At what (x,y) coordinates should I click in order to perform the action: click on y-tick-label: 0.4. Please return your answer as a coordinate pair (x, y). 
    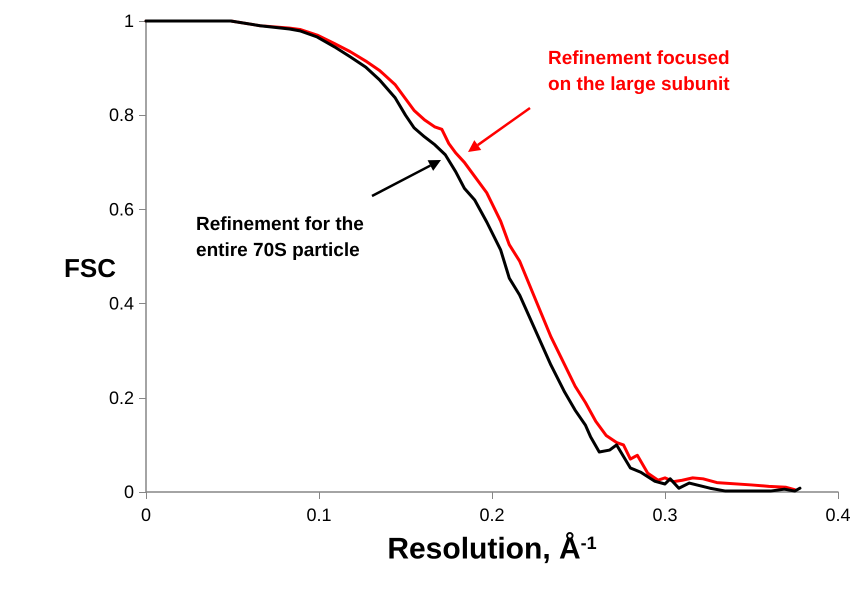
    Looking at the image, I should click on (121, 304).